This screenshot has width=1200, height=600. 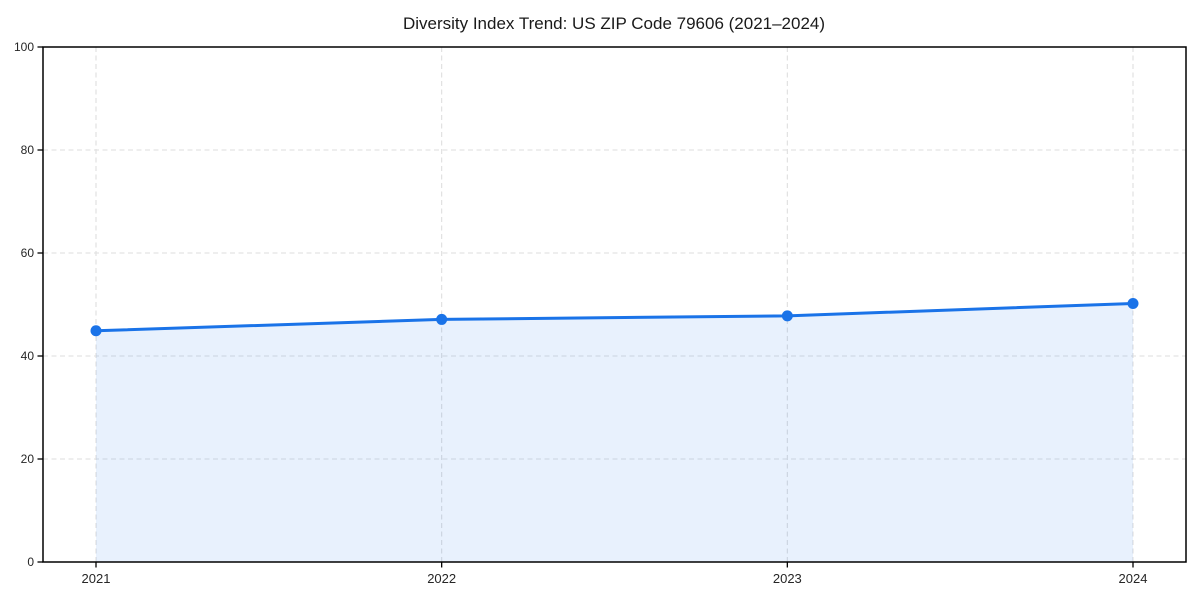 What do you see at coordinates (614, 317) in the screenshot?
I see `trend-line` at bounding box center [614, 317].